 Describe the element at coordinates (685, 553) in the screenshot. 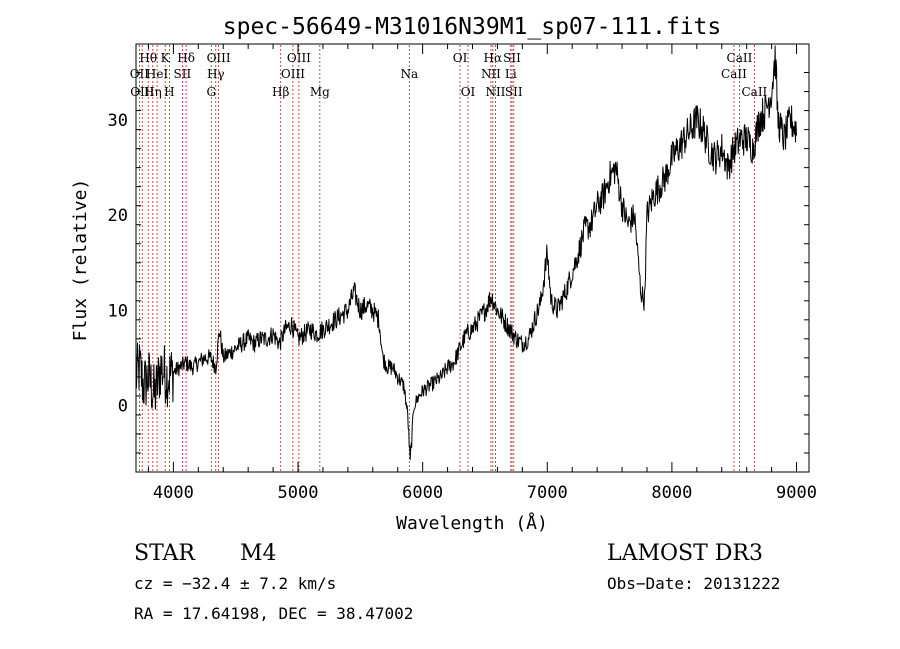

I see `survey-label: LAMOST DR3` at that location.